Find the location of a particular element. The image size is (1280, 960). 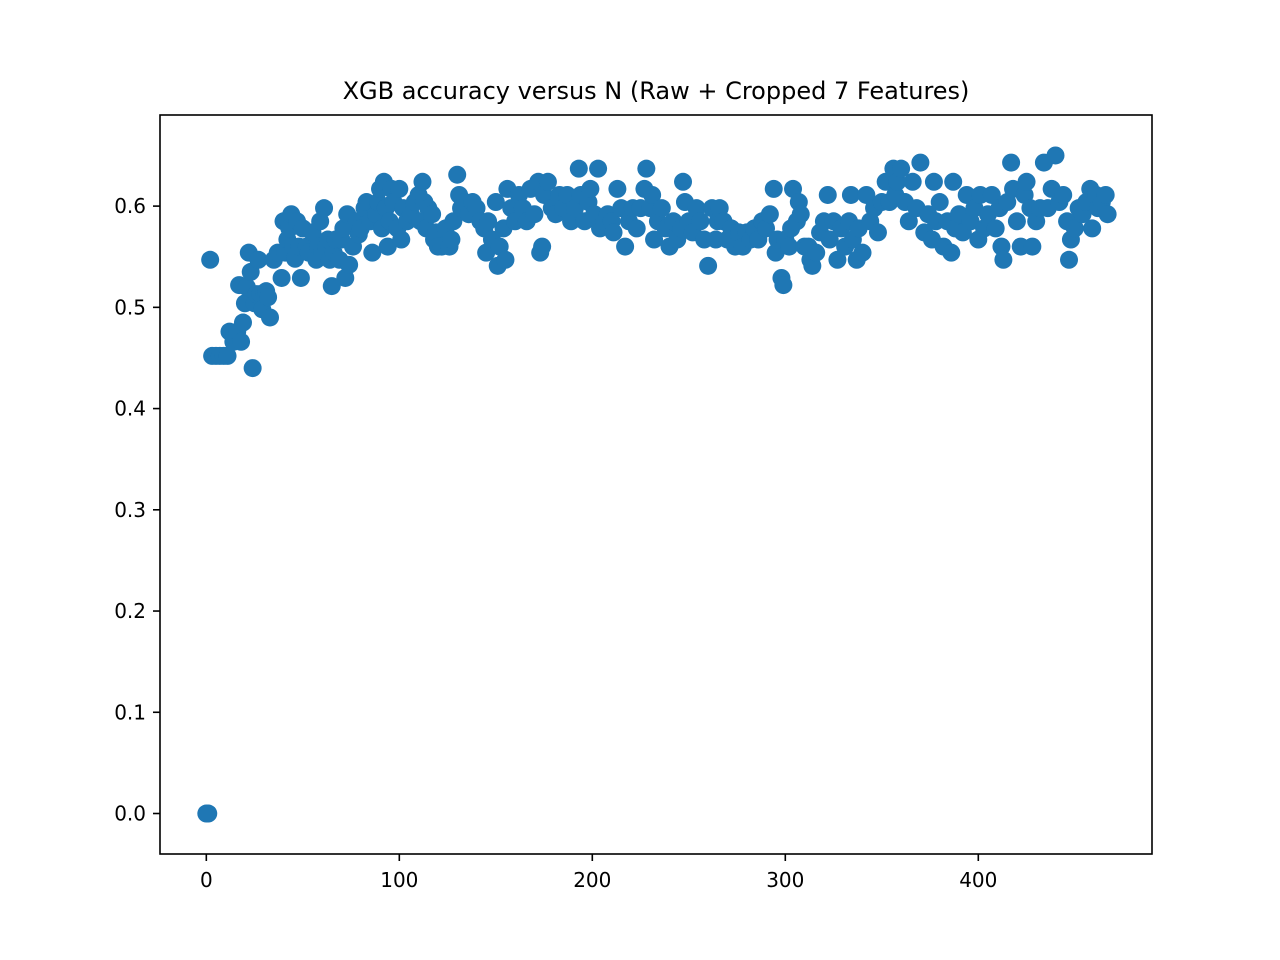

y-tick-label: 0.3 is located at coordinates (130, 510).